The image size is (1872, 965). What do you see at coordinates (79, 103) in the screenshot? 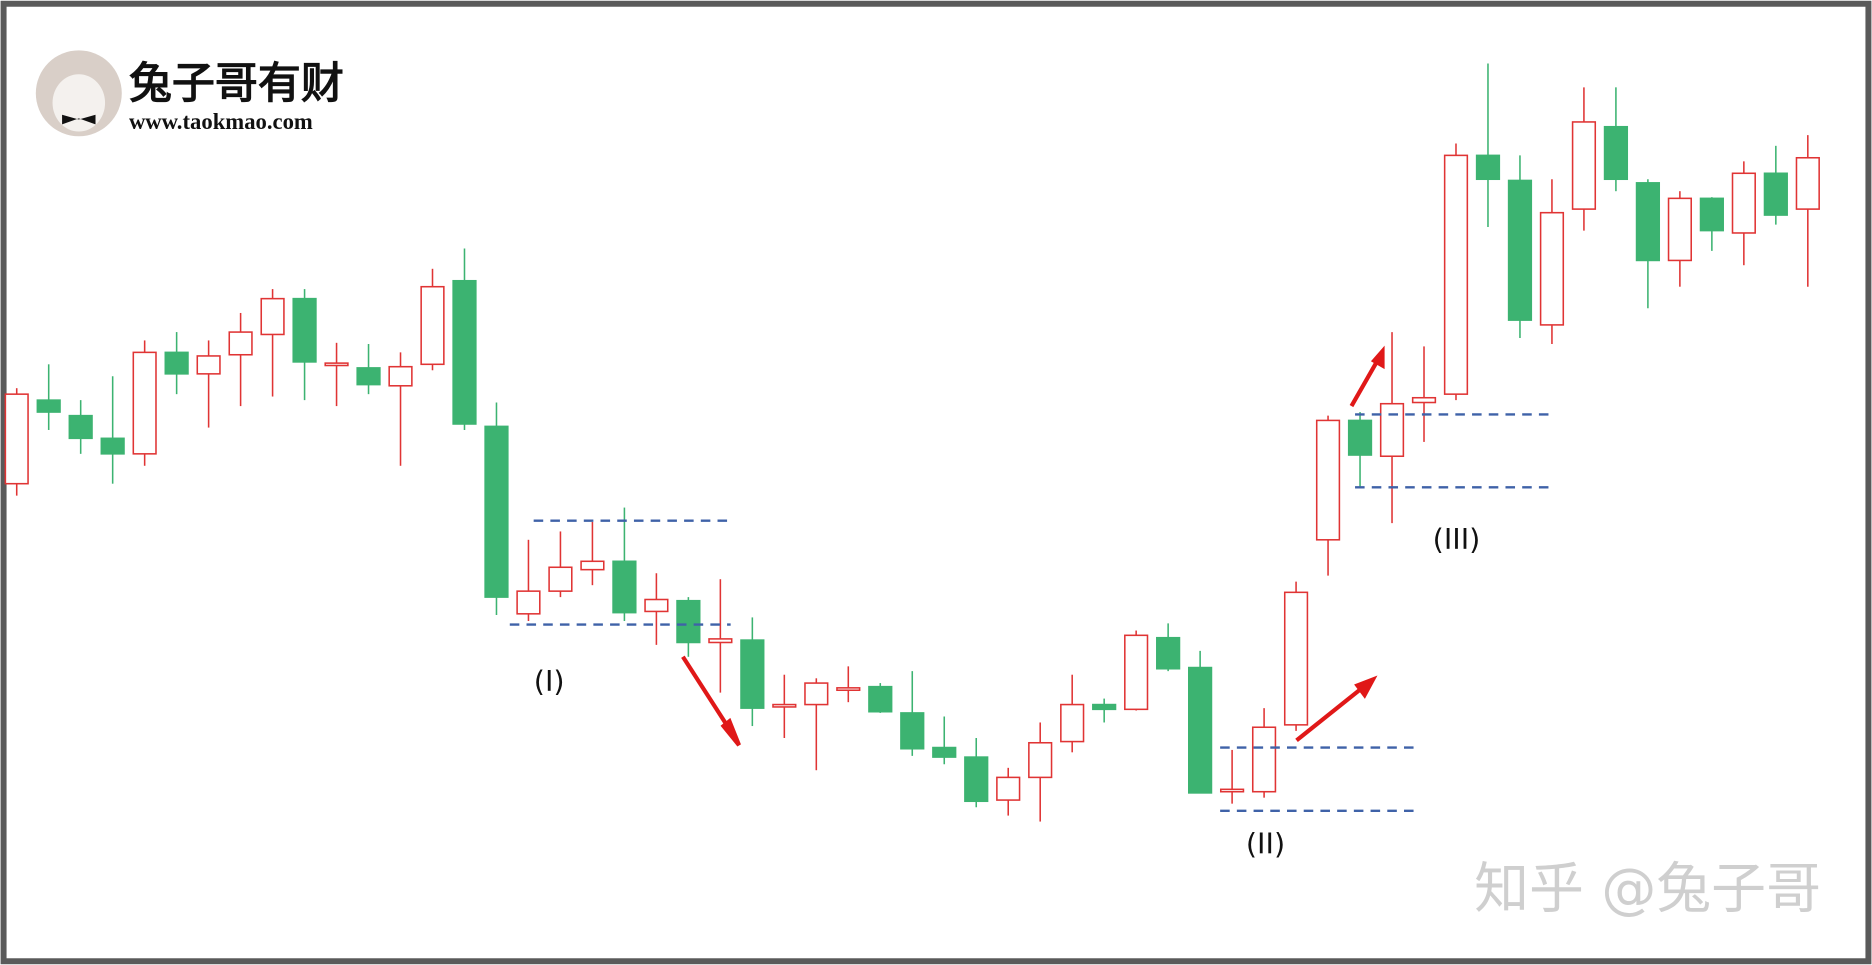
I see `logo-rabbit` at bounding box center [79, 103].